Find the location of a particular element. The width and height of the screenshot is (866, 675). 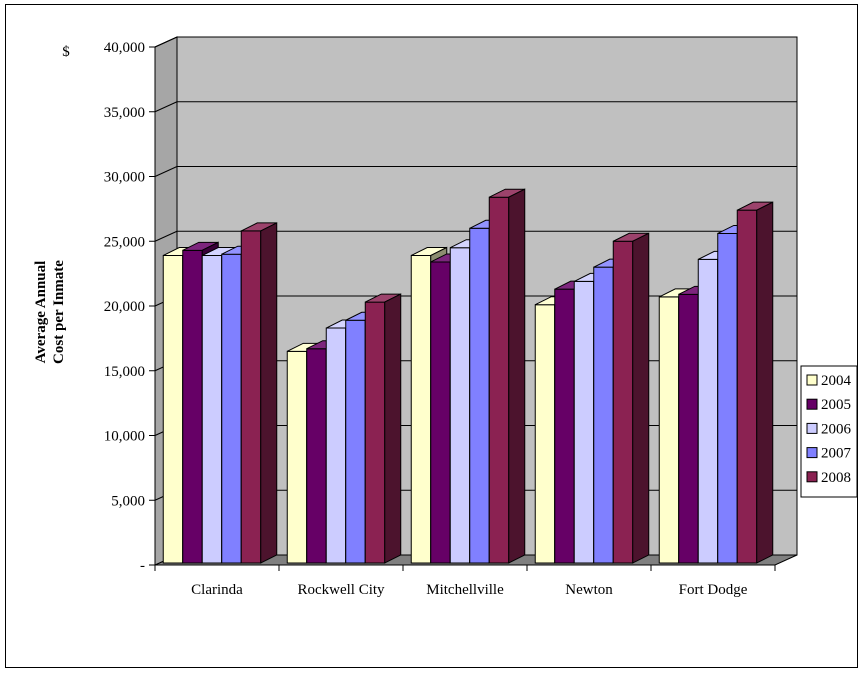

legend-label: 2006 is located at coordinates (836, 429).